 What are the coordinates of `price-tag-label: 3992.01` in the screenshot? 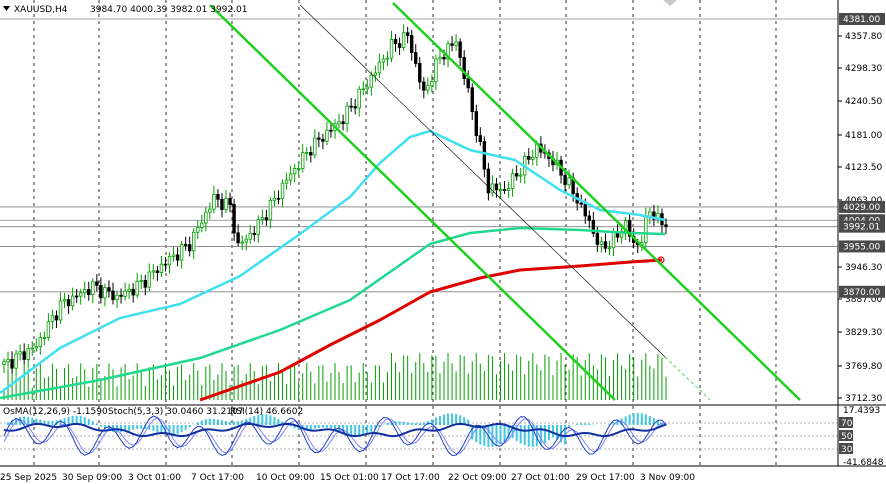 It's located at (861, 228).